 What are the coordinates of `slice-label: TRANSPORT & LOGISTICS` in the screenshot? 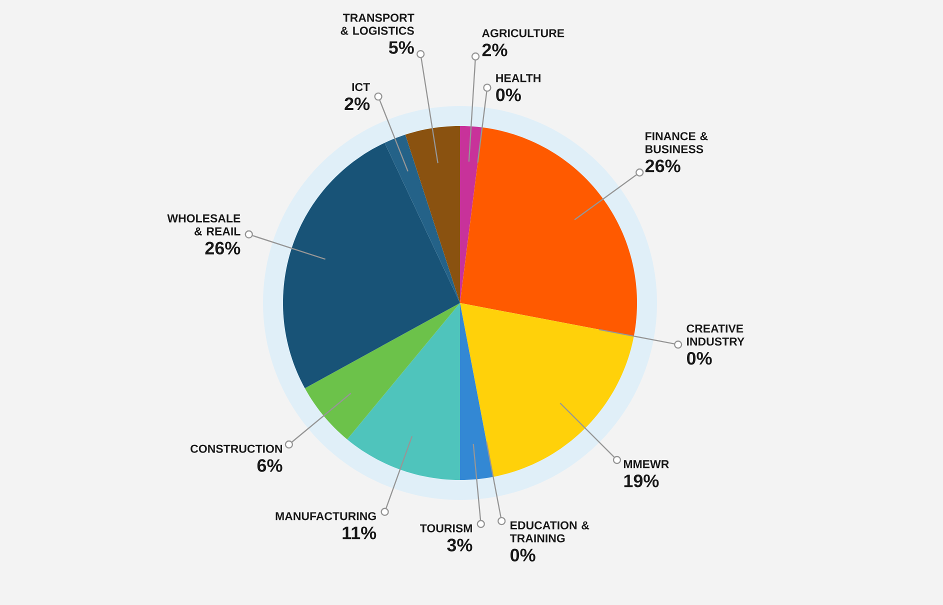 It's located at (377, 24).